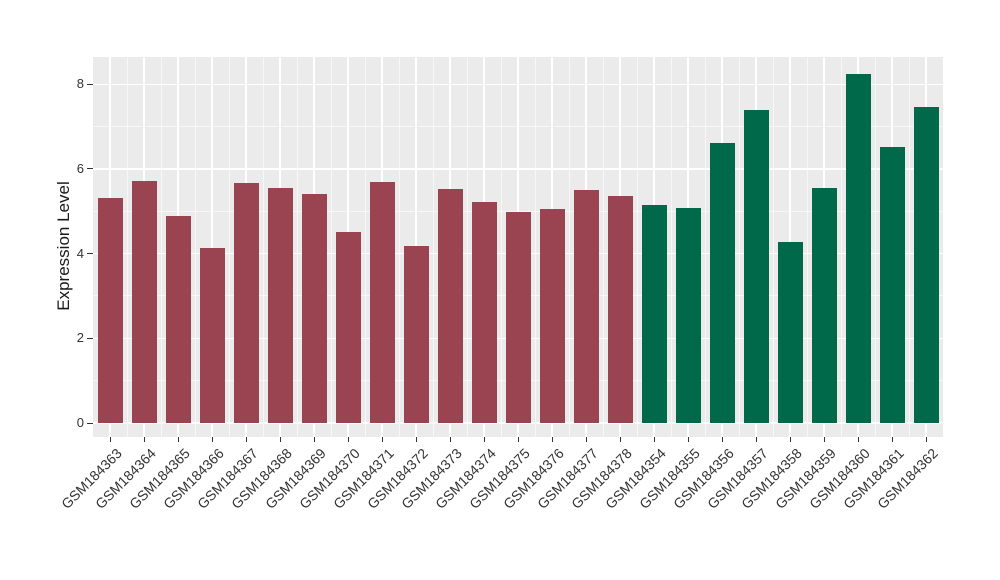  What do you see at coordinates (144, 301) in the screenshot?
I see `bar-GSM184364` at bounding box center [144, 301].